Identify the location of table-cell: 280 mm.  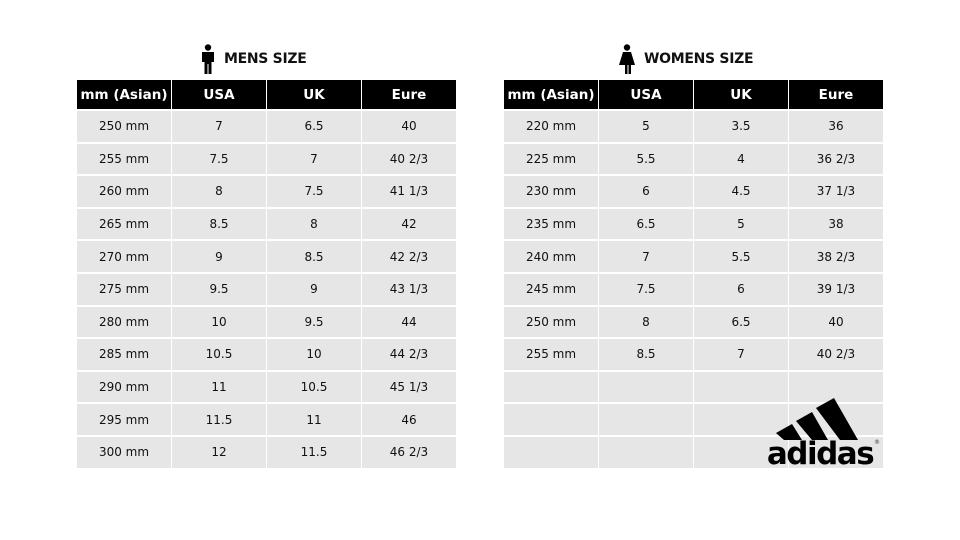
(124, 321).